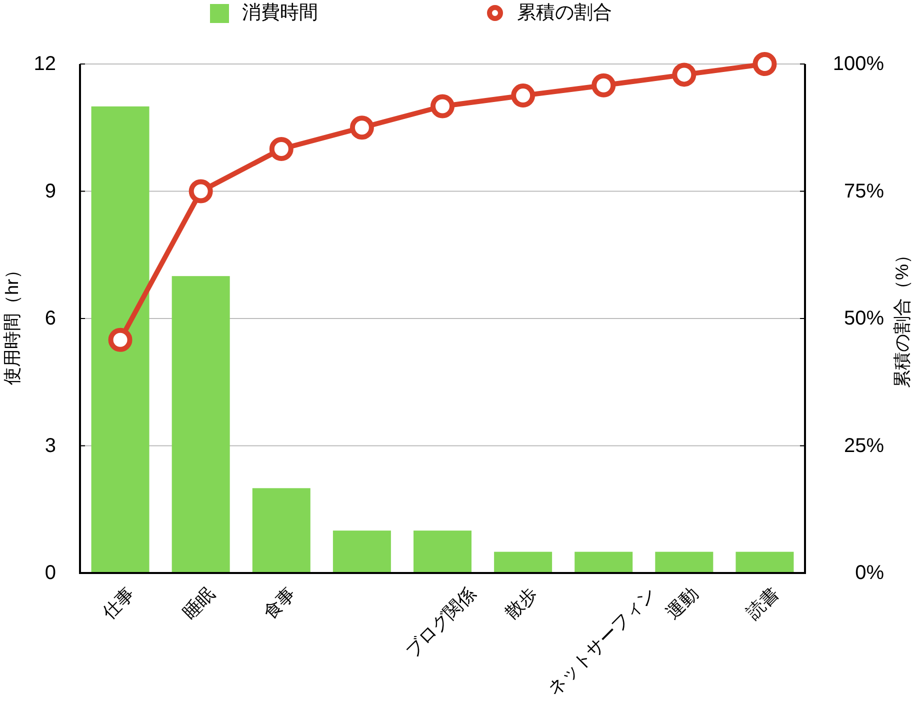  I want to click on y-tick-label: 0, so click(50, 573).